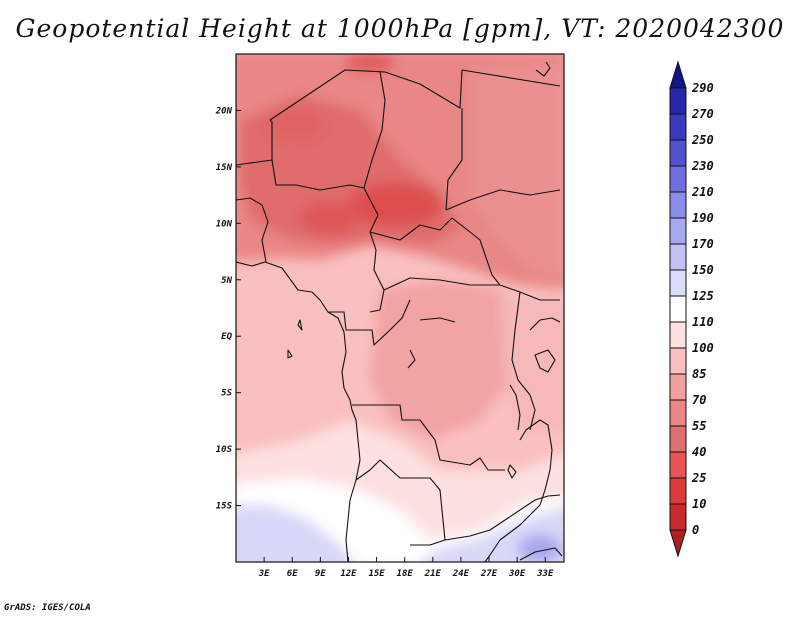  I want to click on drc-north, so click(471, 289).